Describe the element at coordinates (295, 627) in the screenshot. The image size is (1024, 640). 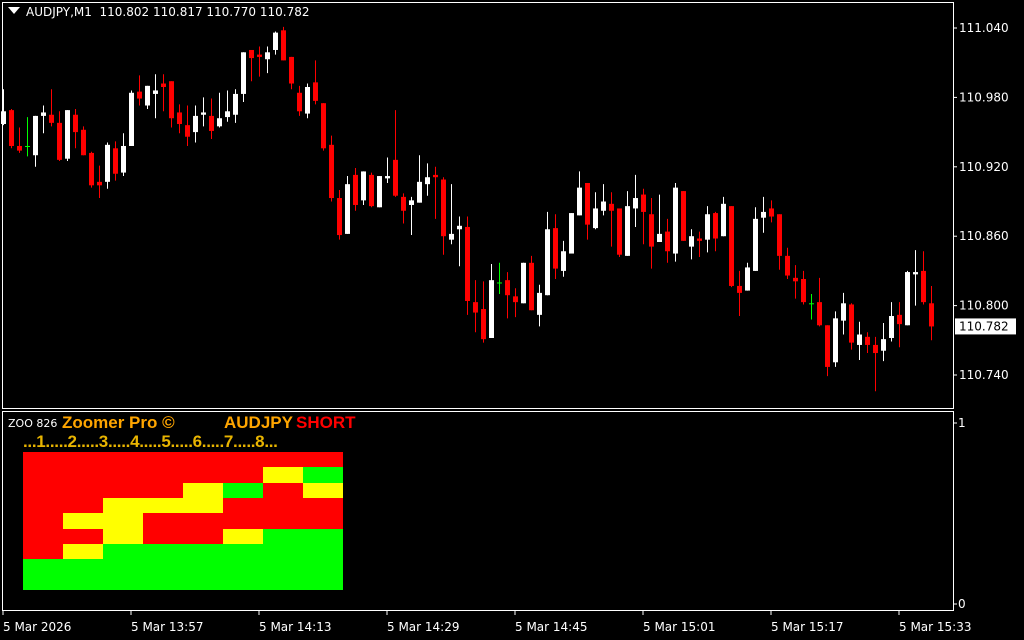
I see `time-tick-label: 5 Mar 14:13` at that location.